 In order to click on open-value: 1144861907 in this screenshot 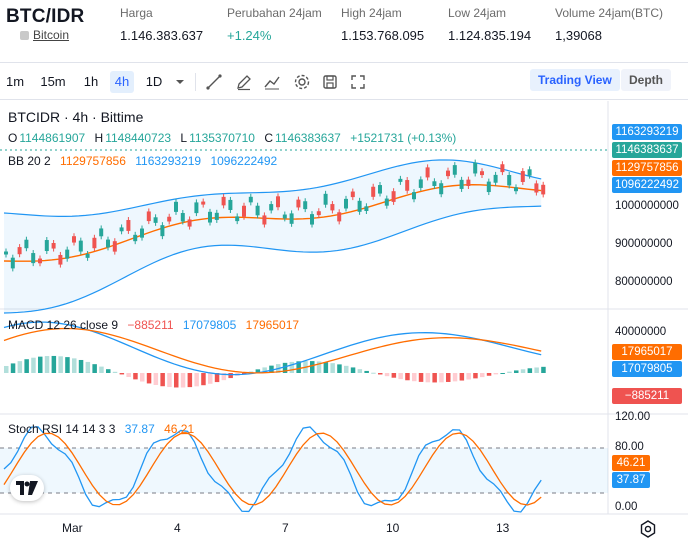, I will do `click(52, 138)`.